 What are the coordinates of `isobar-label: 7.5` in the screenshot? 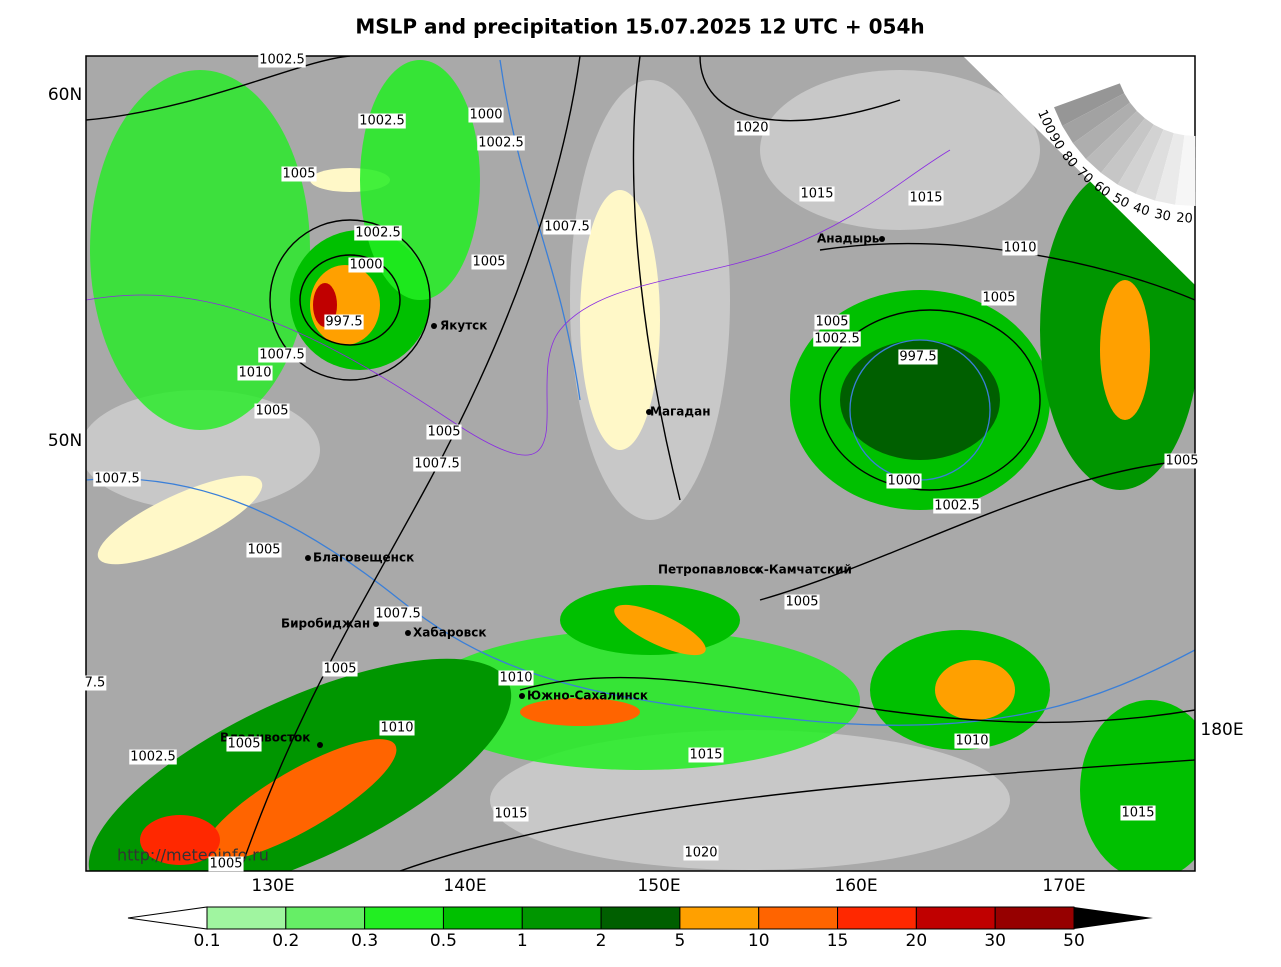 It's located at (95, 683).